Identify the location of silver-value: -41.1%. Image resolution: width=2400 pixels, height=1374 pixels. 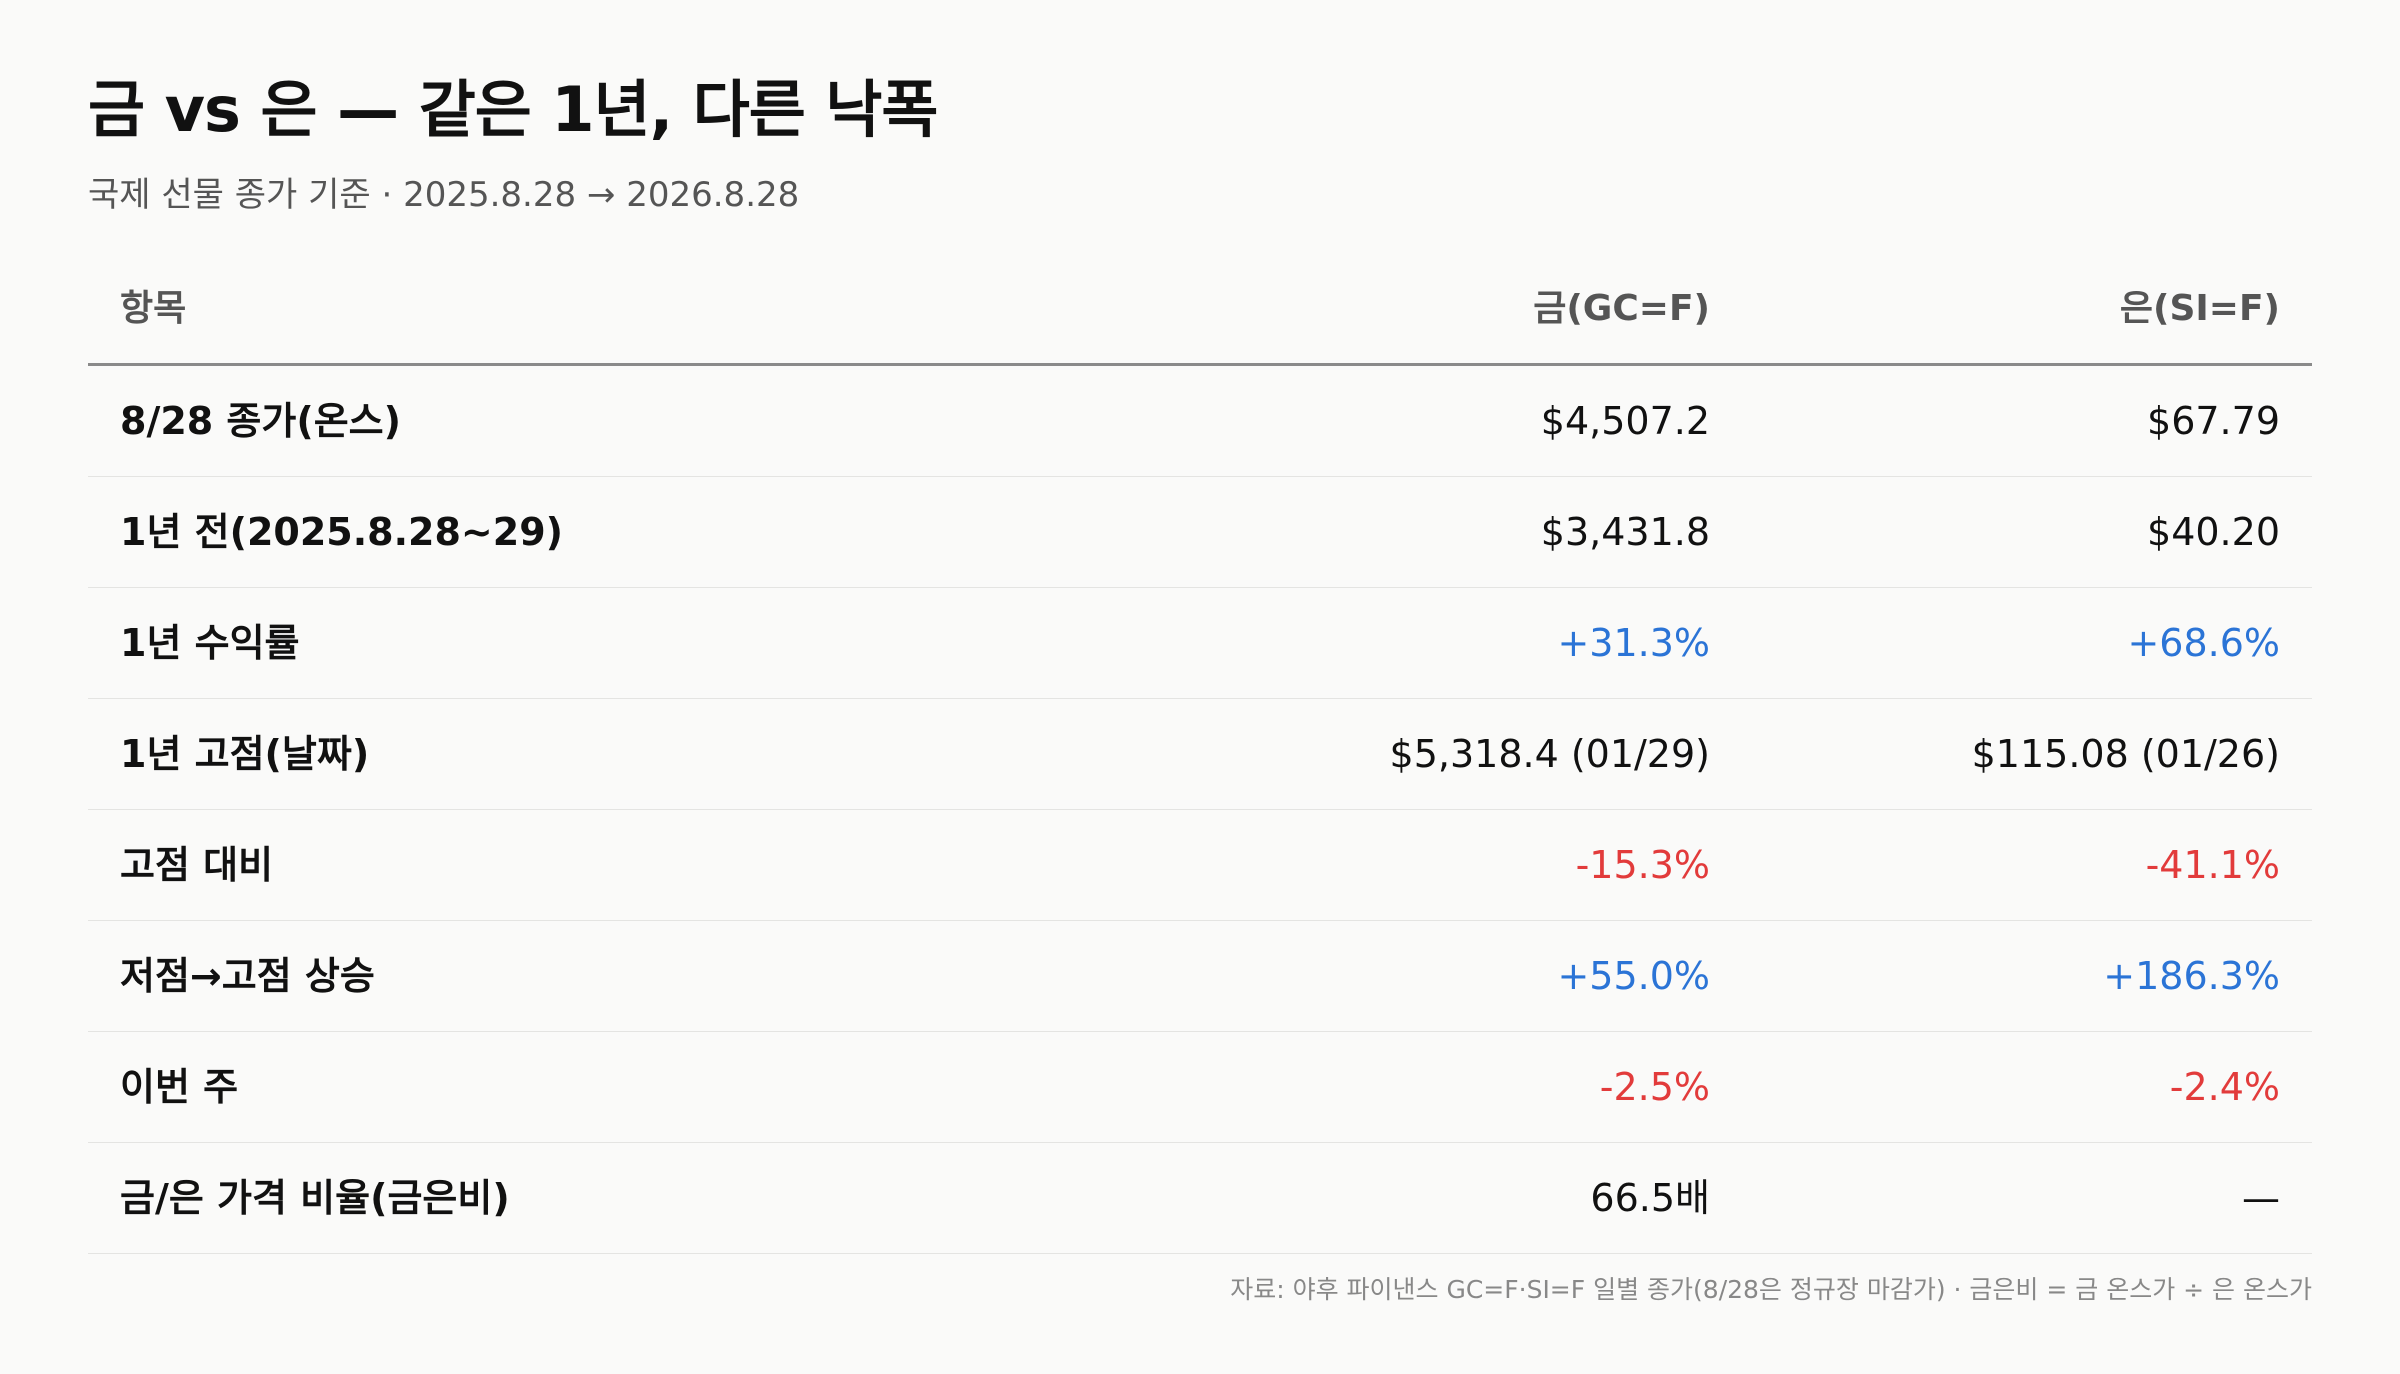
(2212, 865).